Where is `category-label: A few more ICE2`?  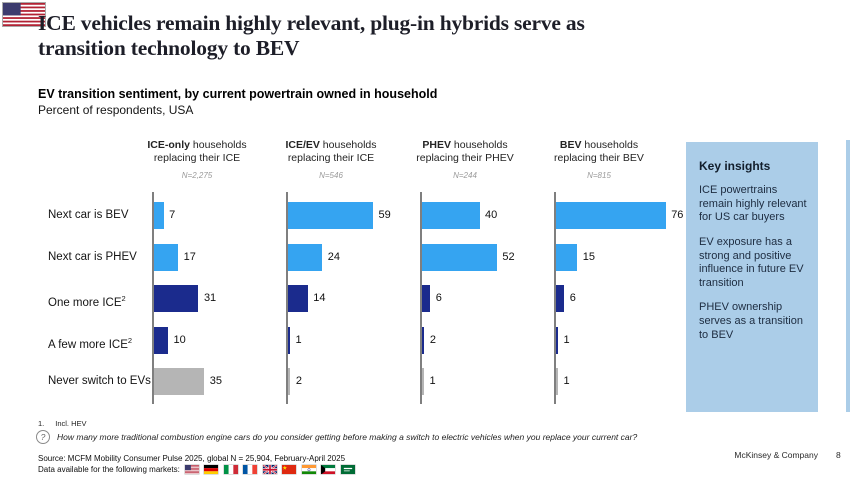 category-label: A few more ICE2 is located at coordinates (90, 343).